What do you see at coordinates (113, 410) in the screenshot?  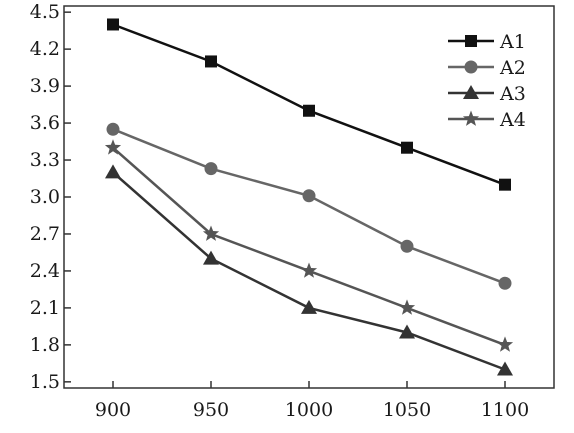 I see `x-tick-label: 900` at bounding box center [113, 410].